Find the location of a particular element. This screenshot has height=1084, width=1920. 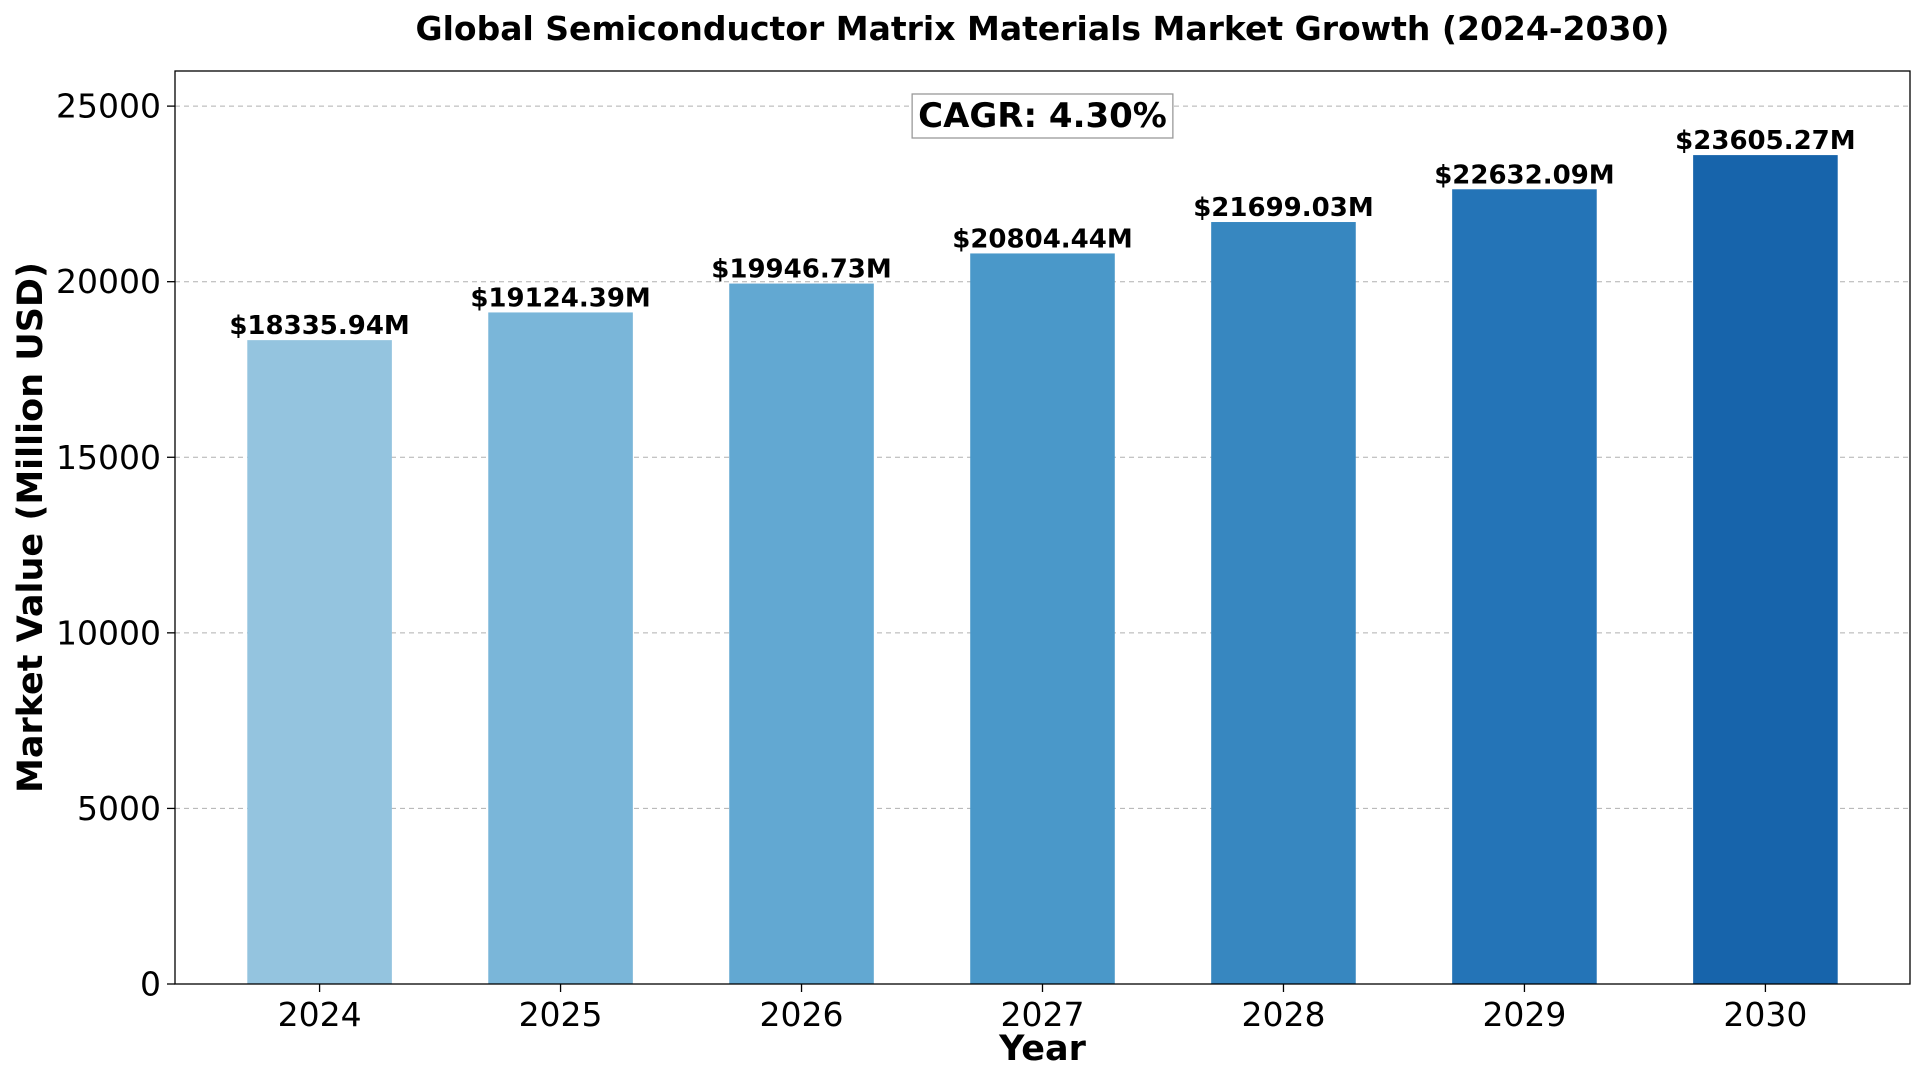

bar-2026 is located at coordinates (801, 634).